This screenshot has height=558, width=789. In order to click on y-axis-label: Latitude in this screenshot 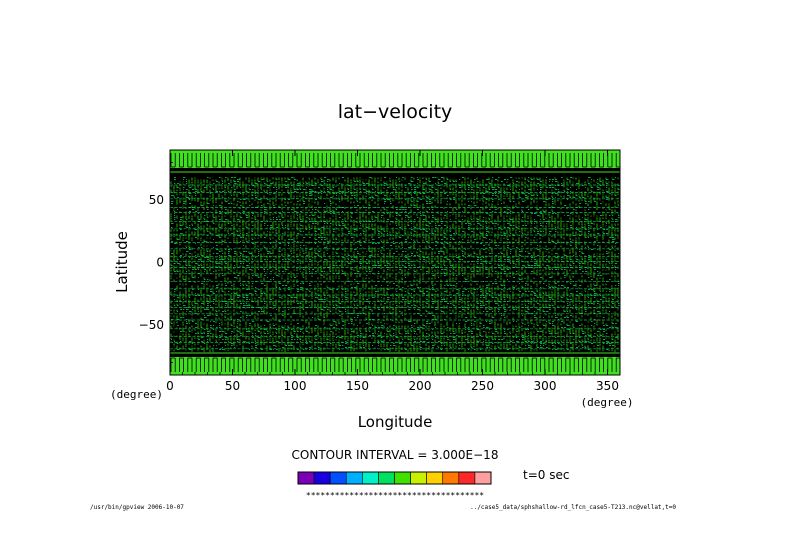, I will do `click(122, 262)`.